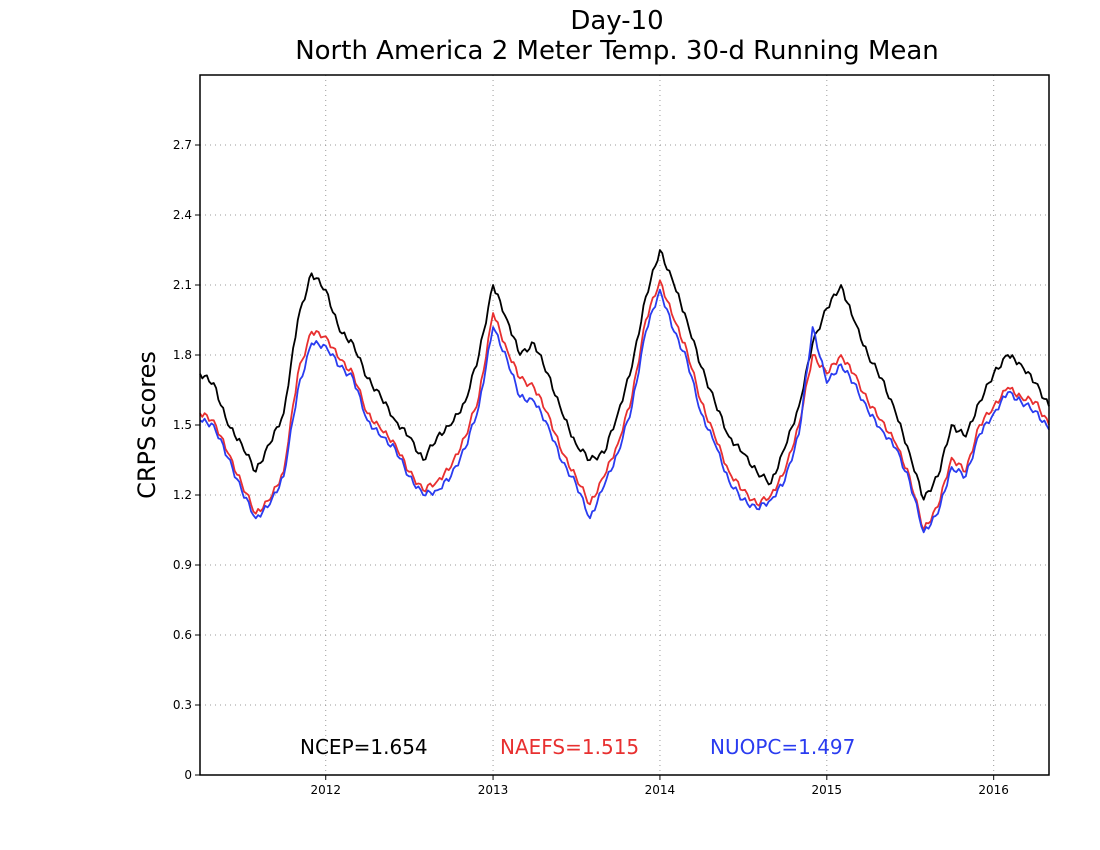  Describe the element at coordinates (182, 635) in the screenshot. I see `y-tick-label: 0.6` at that location.